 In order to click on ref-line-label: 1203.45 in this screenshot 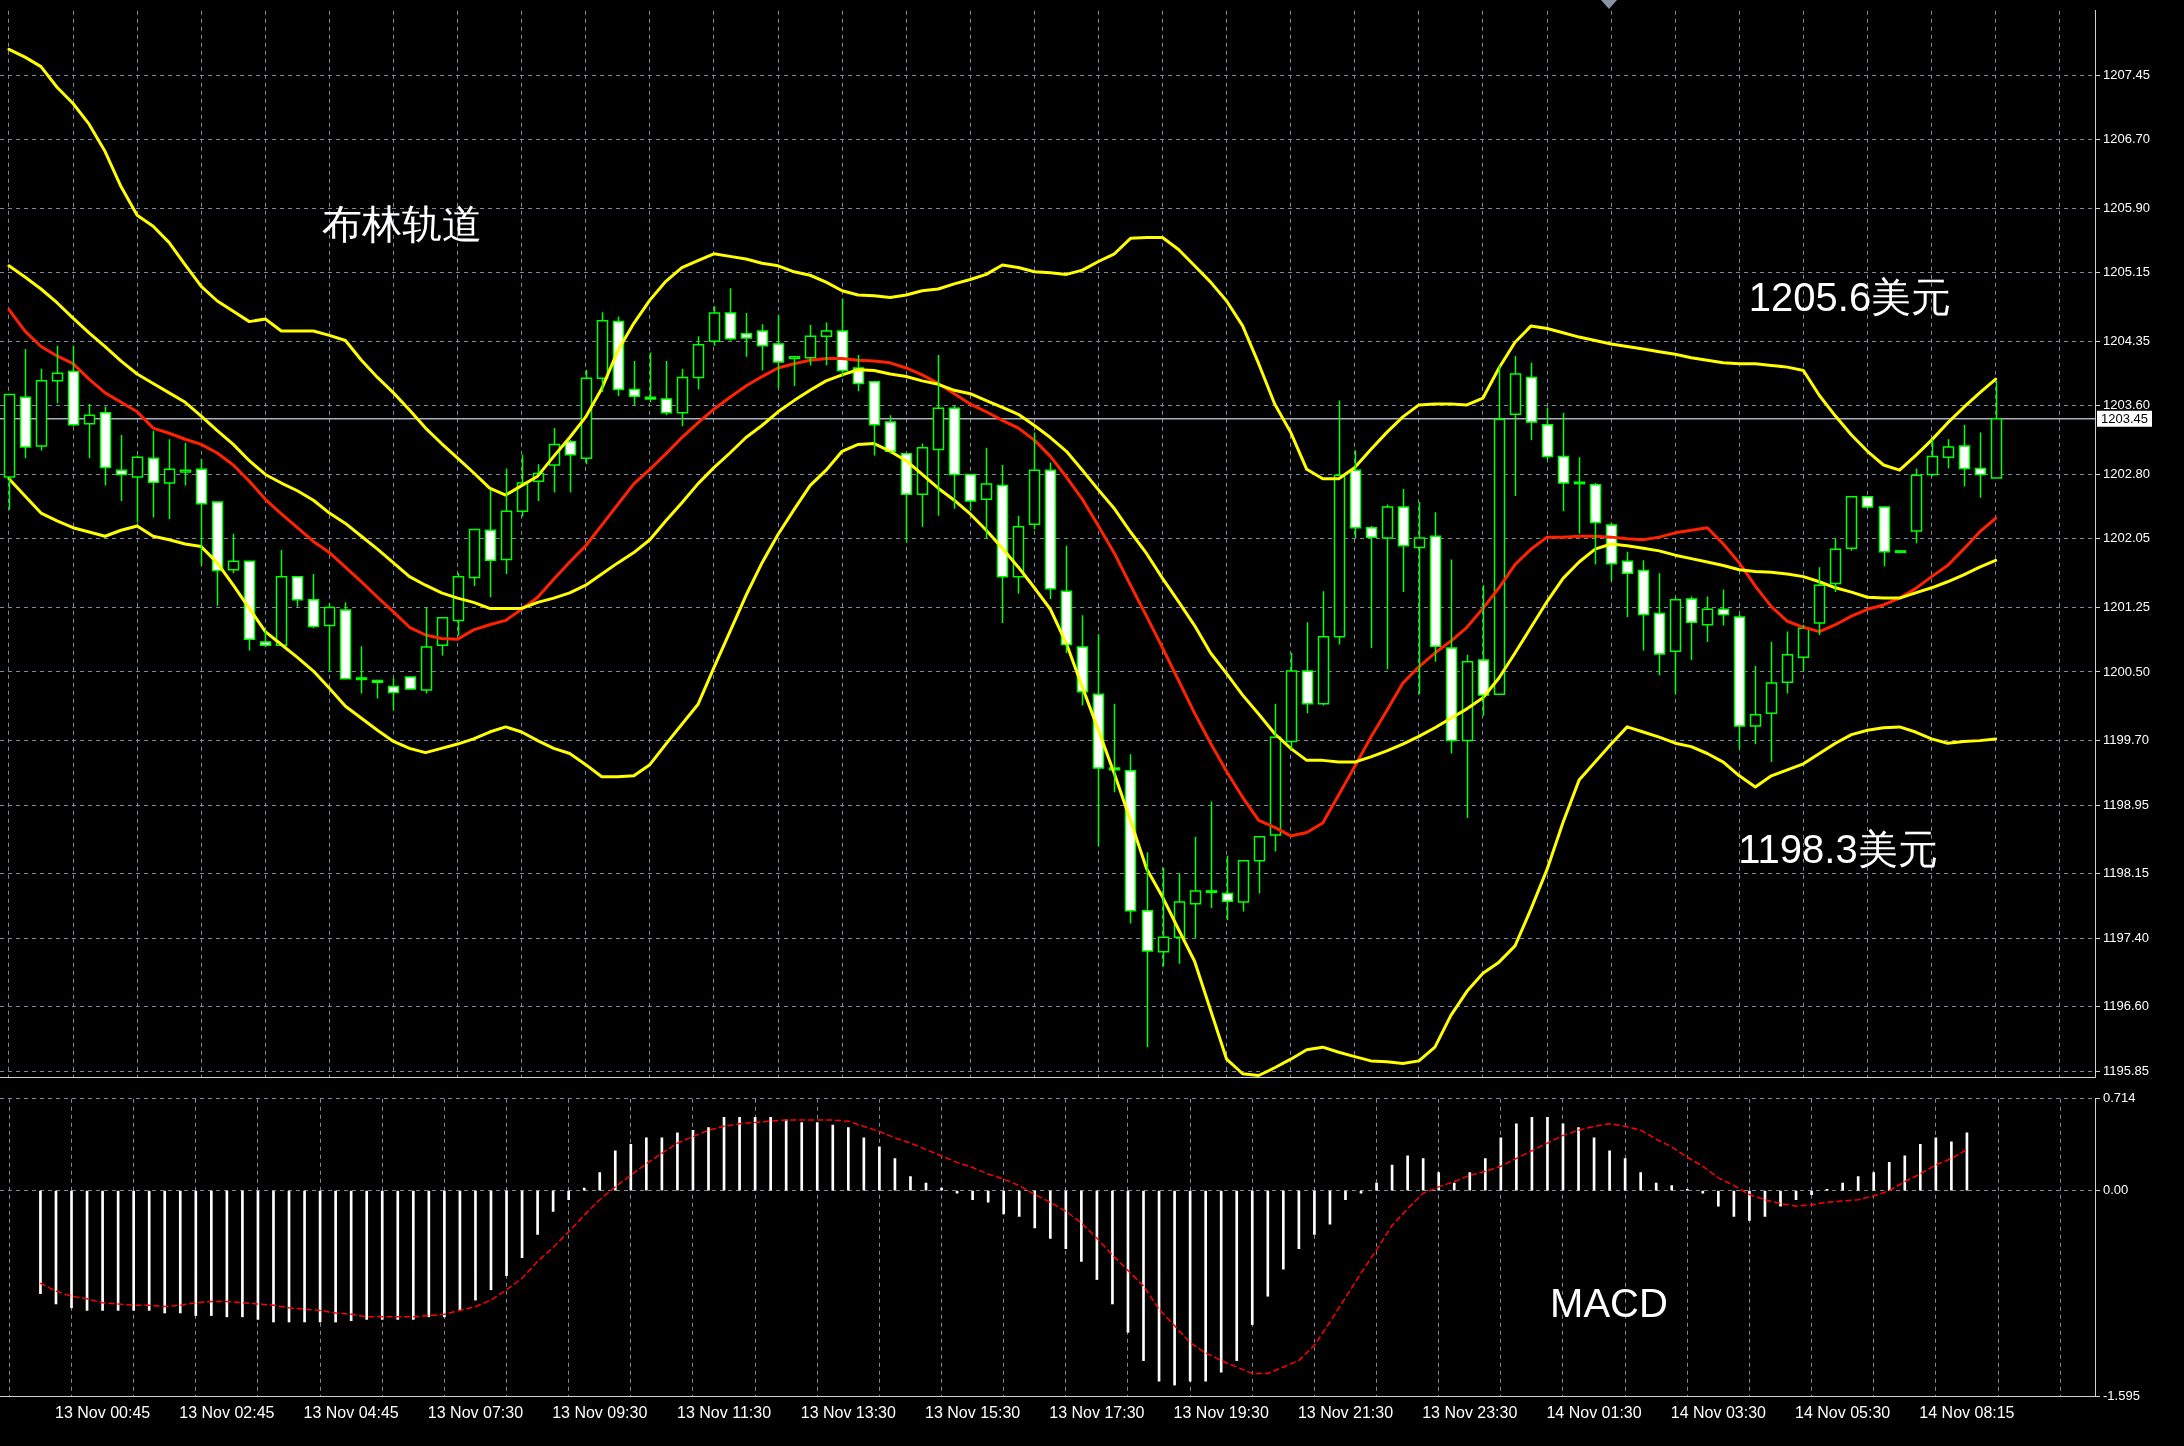, I will do `click(2124, 419)`.